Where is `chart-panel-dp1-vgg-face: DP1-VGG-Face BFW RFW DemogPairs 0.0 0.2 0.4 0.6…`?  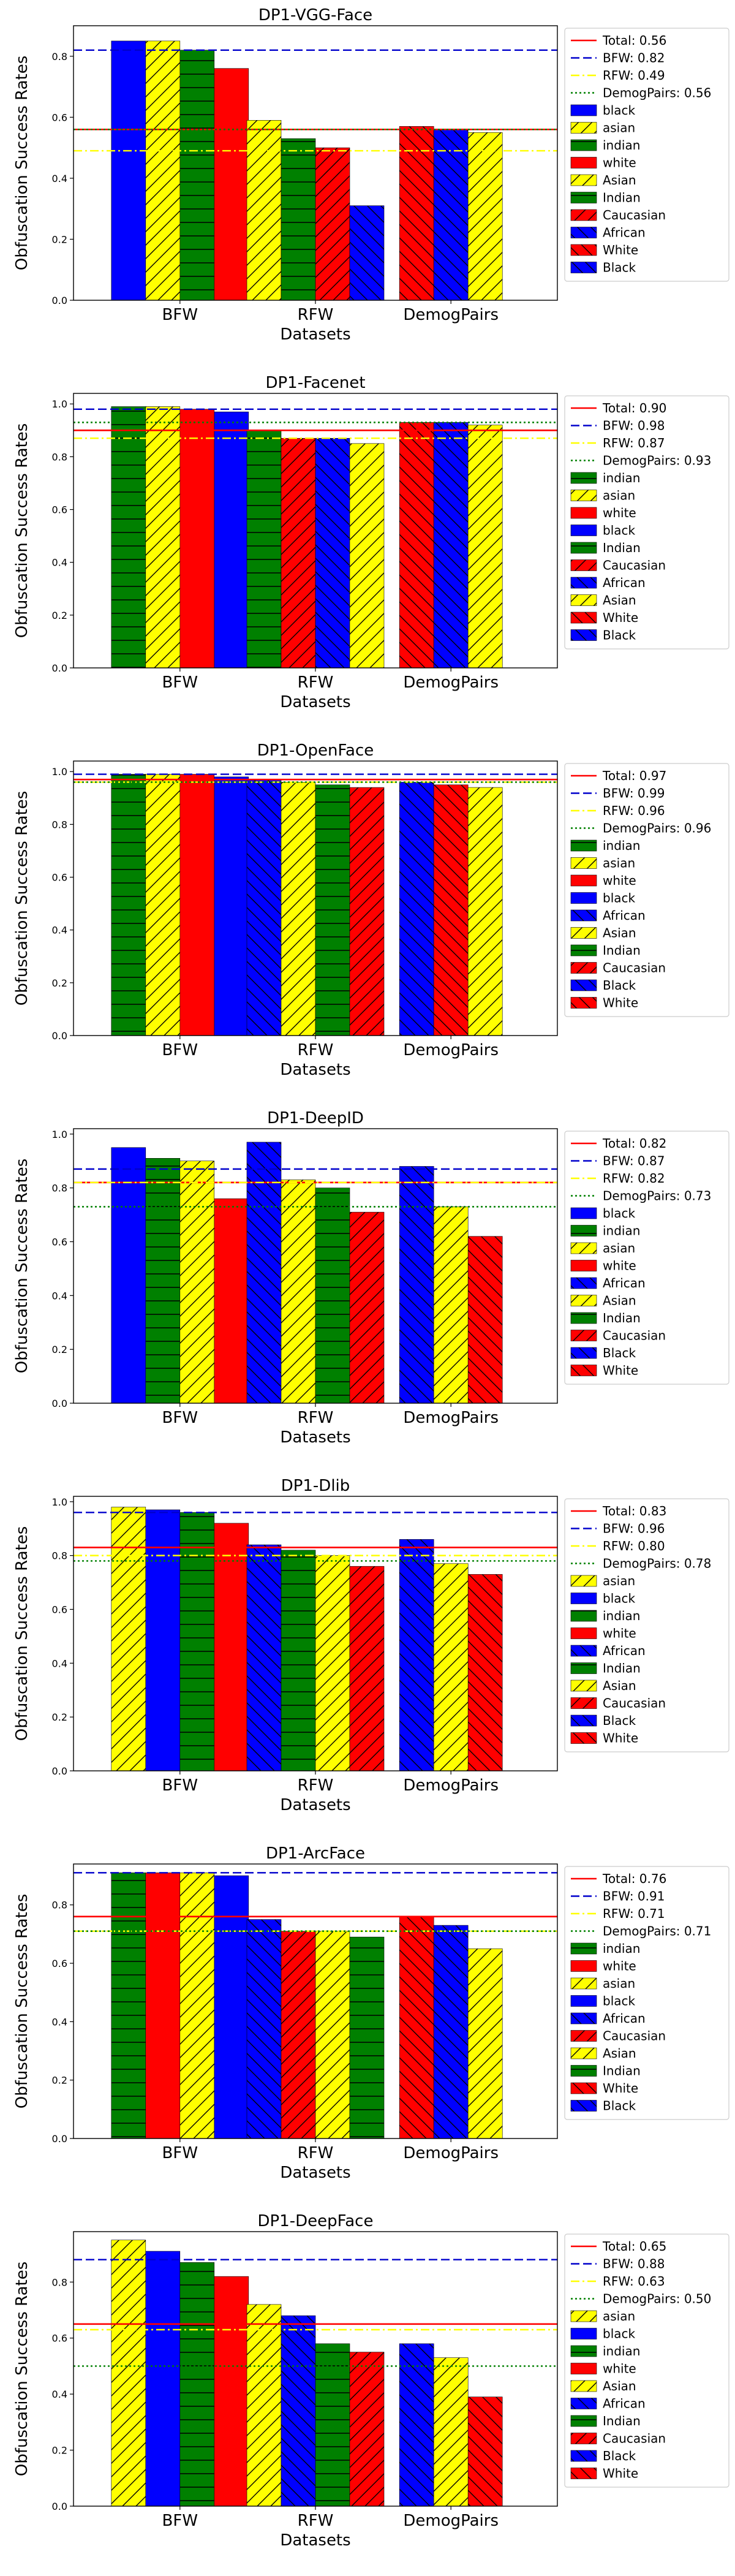
chart-panel-dp1-vgg-face: DP1-VGG-Face BFW RFW DemogPairs 0.0 0.2 0.4 0.6… is located at coordinates (371, 175).